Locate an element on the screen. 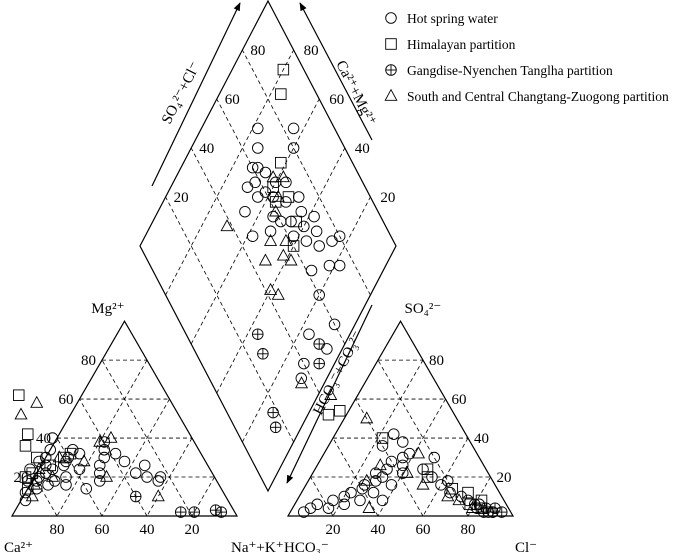 The width and height of the screenshot is (700, 553). legend-entry-circle-plus: Gangdise-Nyenchen Tanglha partition is located at coordinates (499, 70).